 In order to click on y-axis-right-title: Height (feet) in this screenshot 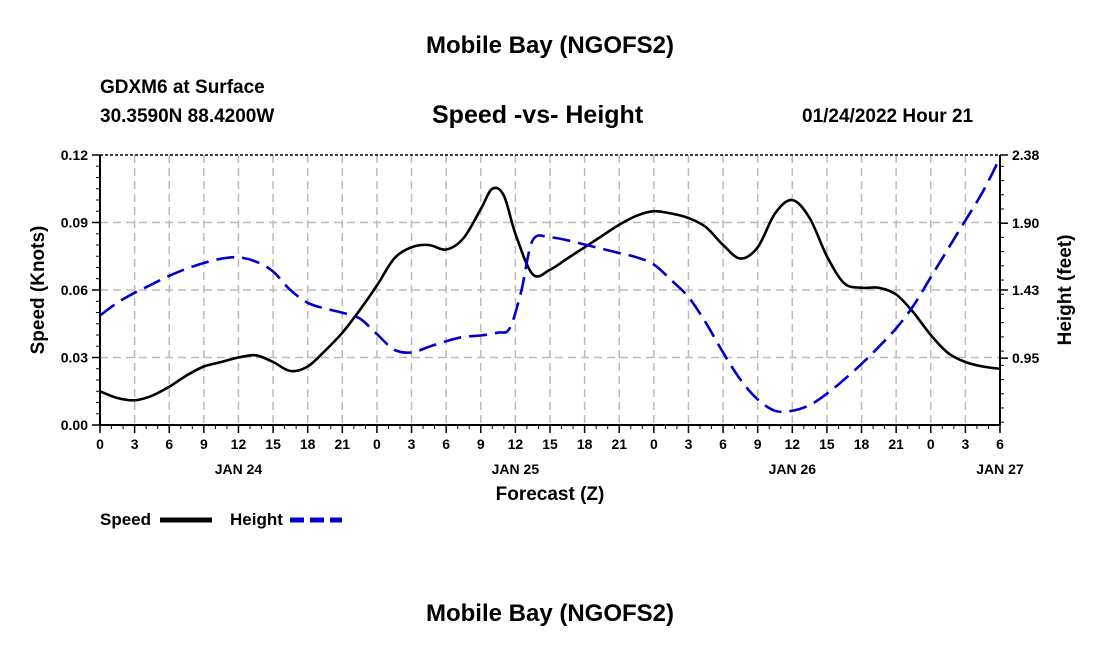, I will do `click(1065, 290)`.